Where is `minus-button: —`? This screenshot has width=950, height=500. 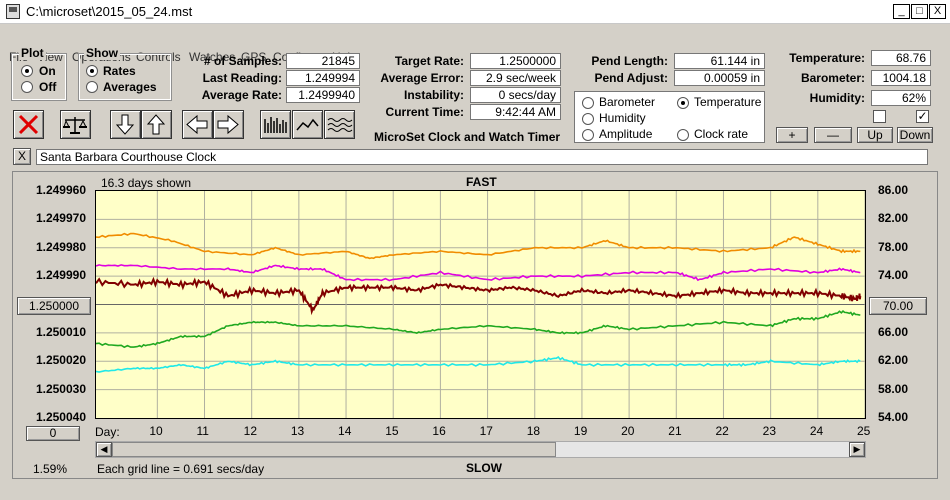 minus-button: — is located at coordinates (833, 135).